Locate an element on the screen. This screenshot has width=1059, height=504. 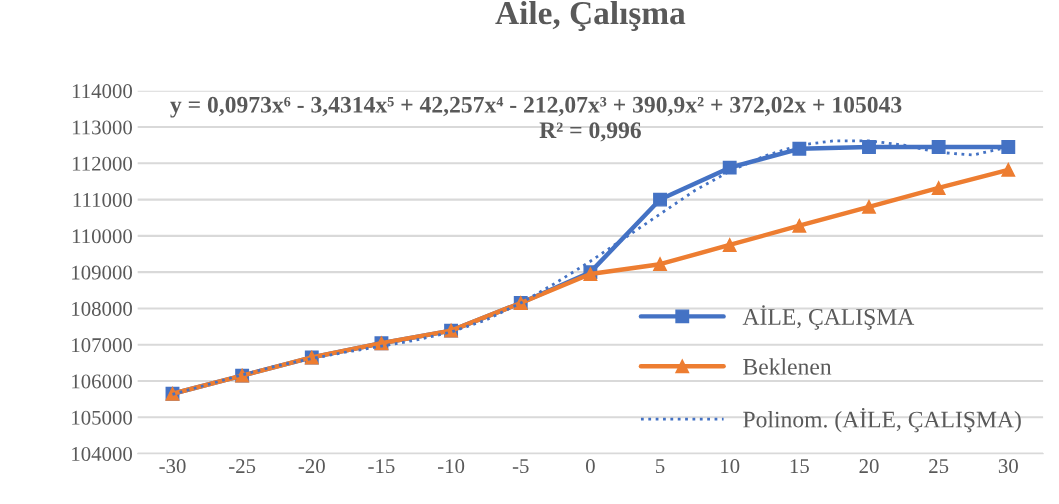
x-tick-label: 0 is located at coordinates (590, 466).